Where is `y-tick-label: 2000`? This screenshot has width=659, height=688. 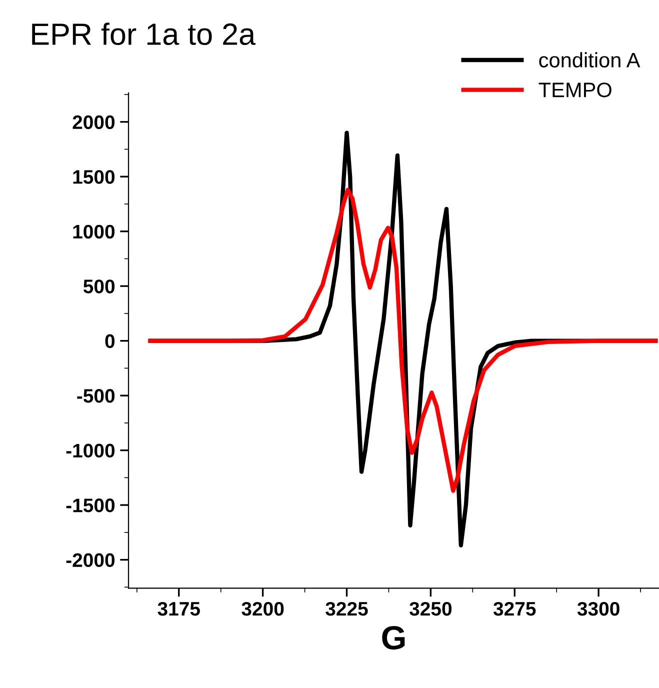
y-tick-label: 2000 is located at coordinates (93, 122).